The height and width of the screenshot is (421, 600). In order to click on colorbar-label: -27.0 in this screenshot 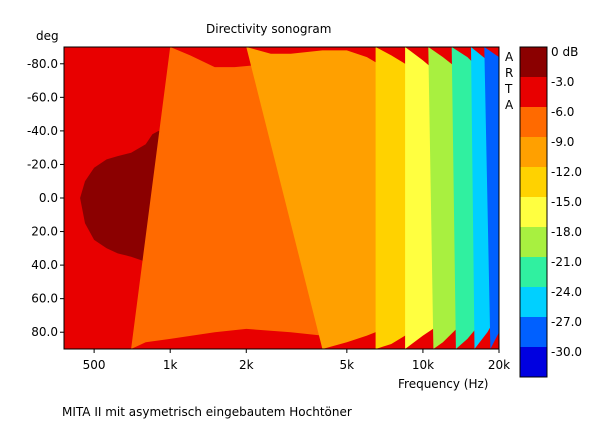, I will do `click(566, 322)`.